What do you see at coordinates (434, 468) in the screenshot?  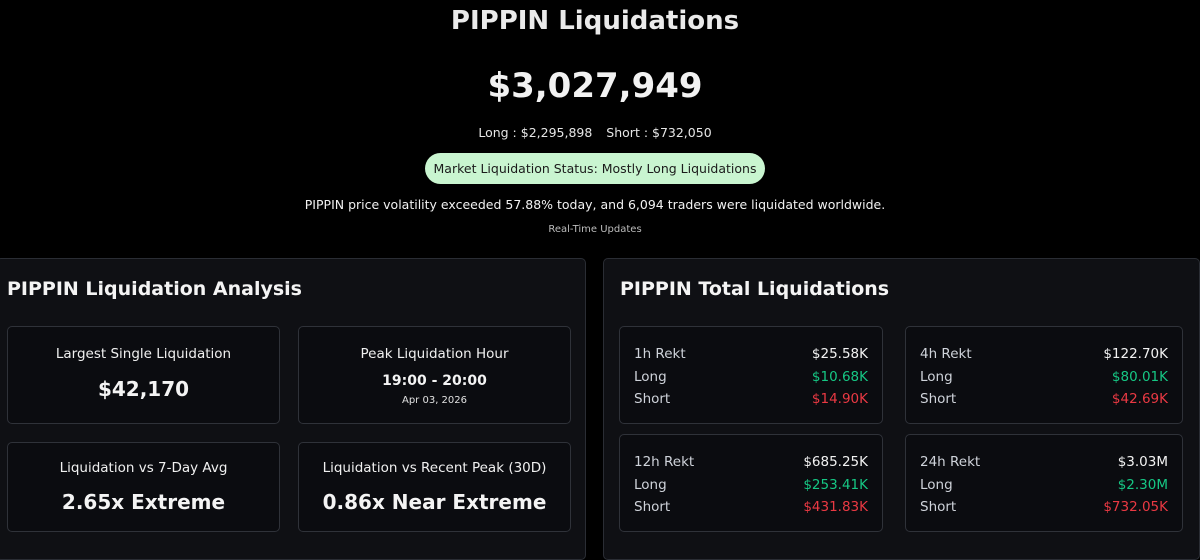 I see `card-label: Liquidation vs Recent Peak (30D)` at bounding box center [434, 468].